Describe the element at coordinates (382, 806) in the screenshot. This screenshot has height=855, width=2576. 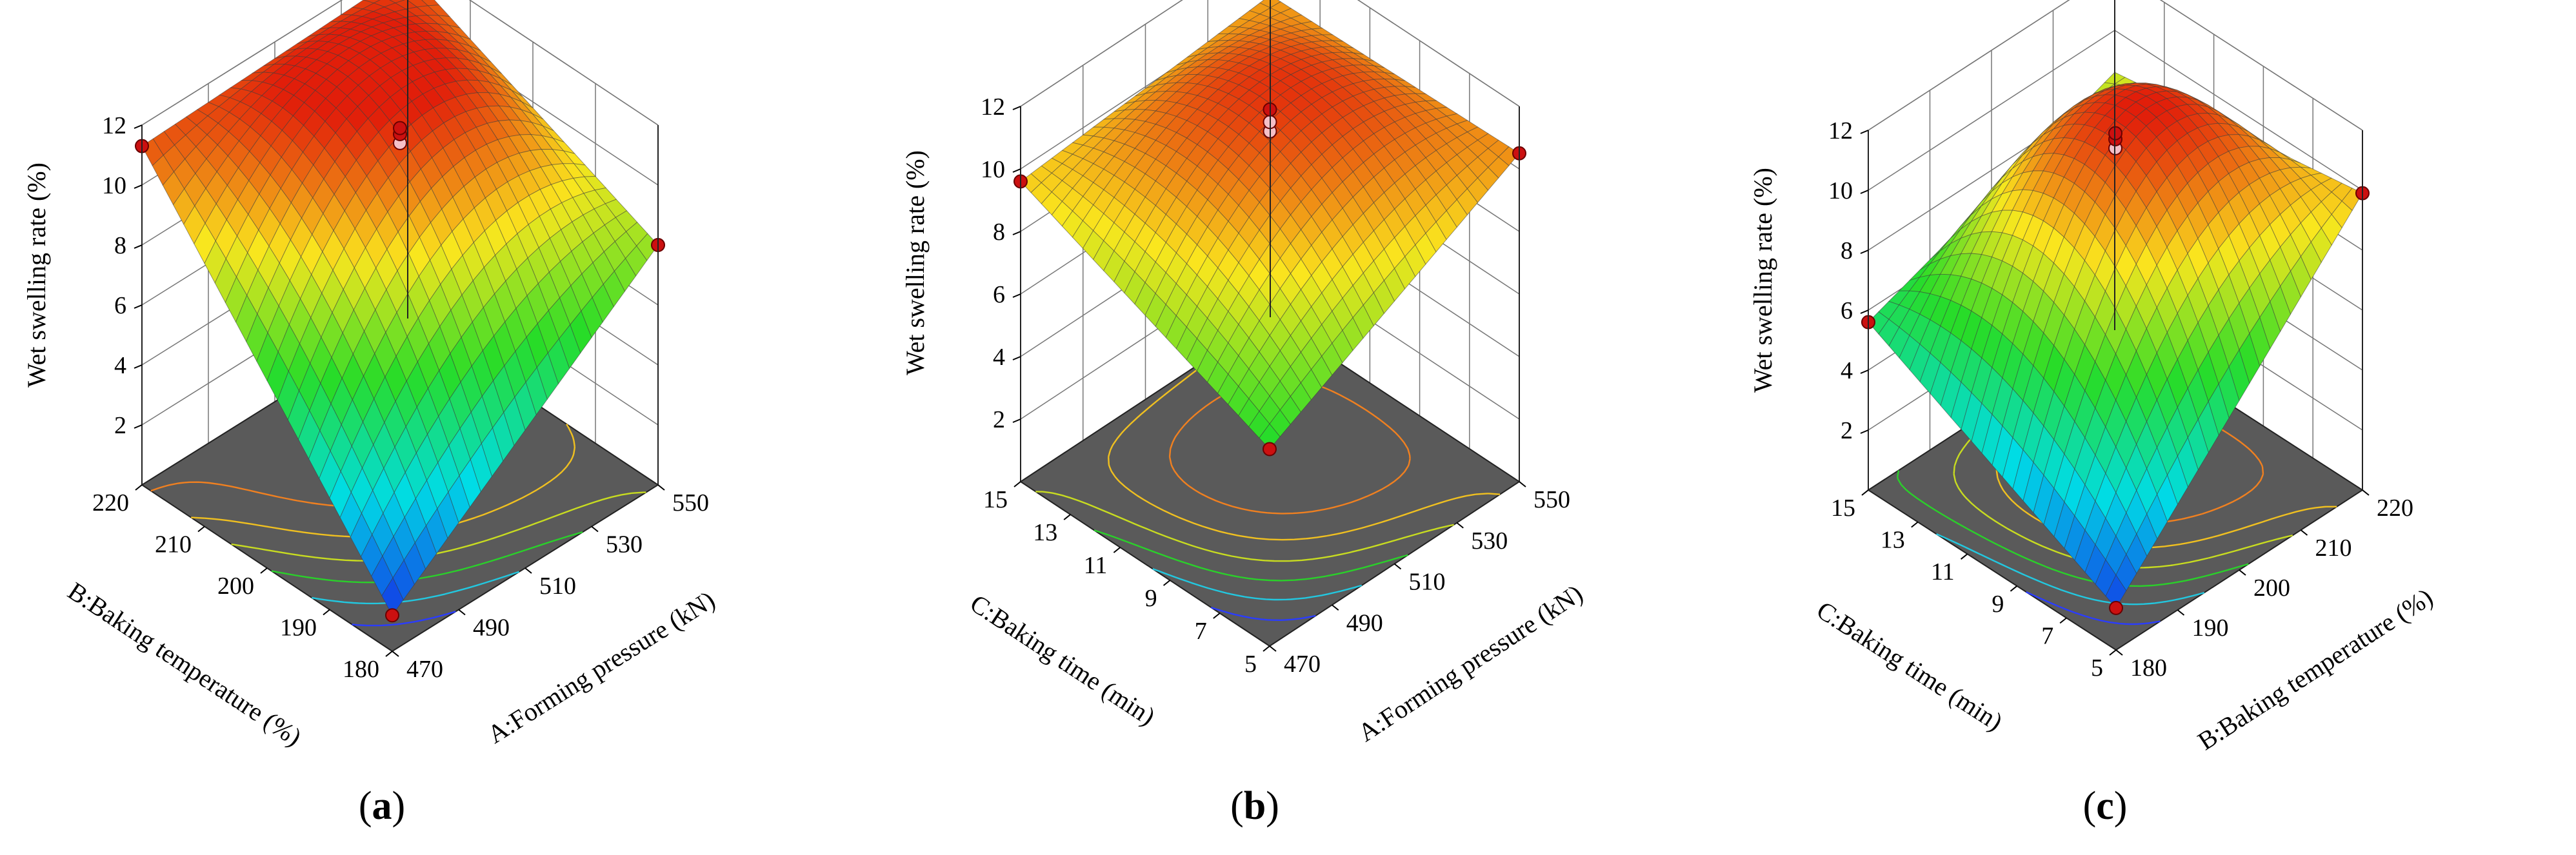
I see `panel-label: (a)` at that location.